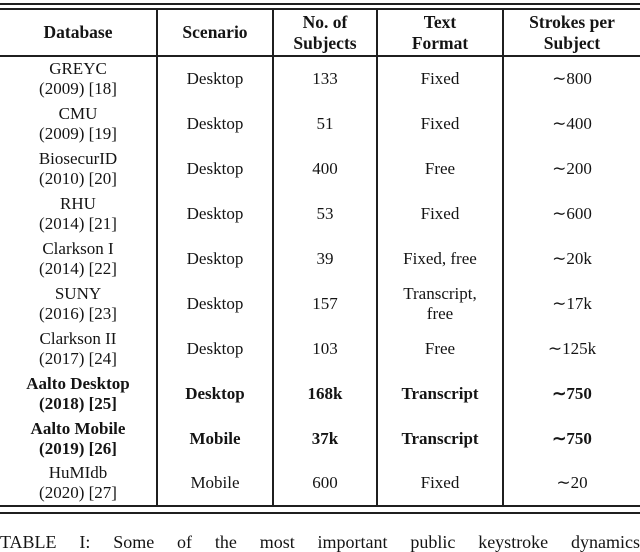 The image size is (640, 552). Describe the element at coordinates (214, 33) in the screenshot. I see `header-cell-scenario: Scenario` at that location.